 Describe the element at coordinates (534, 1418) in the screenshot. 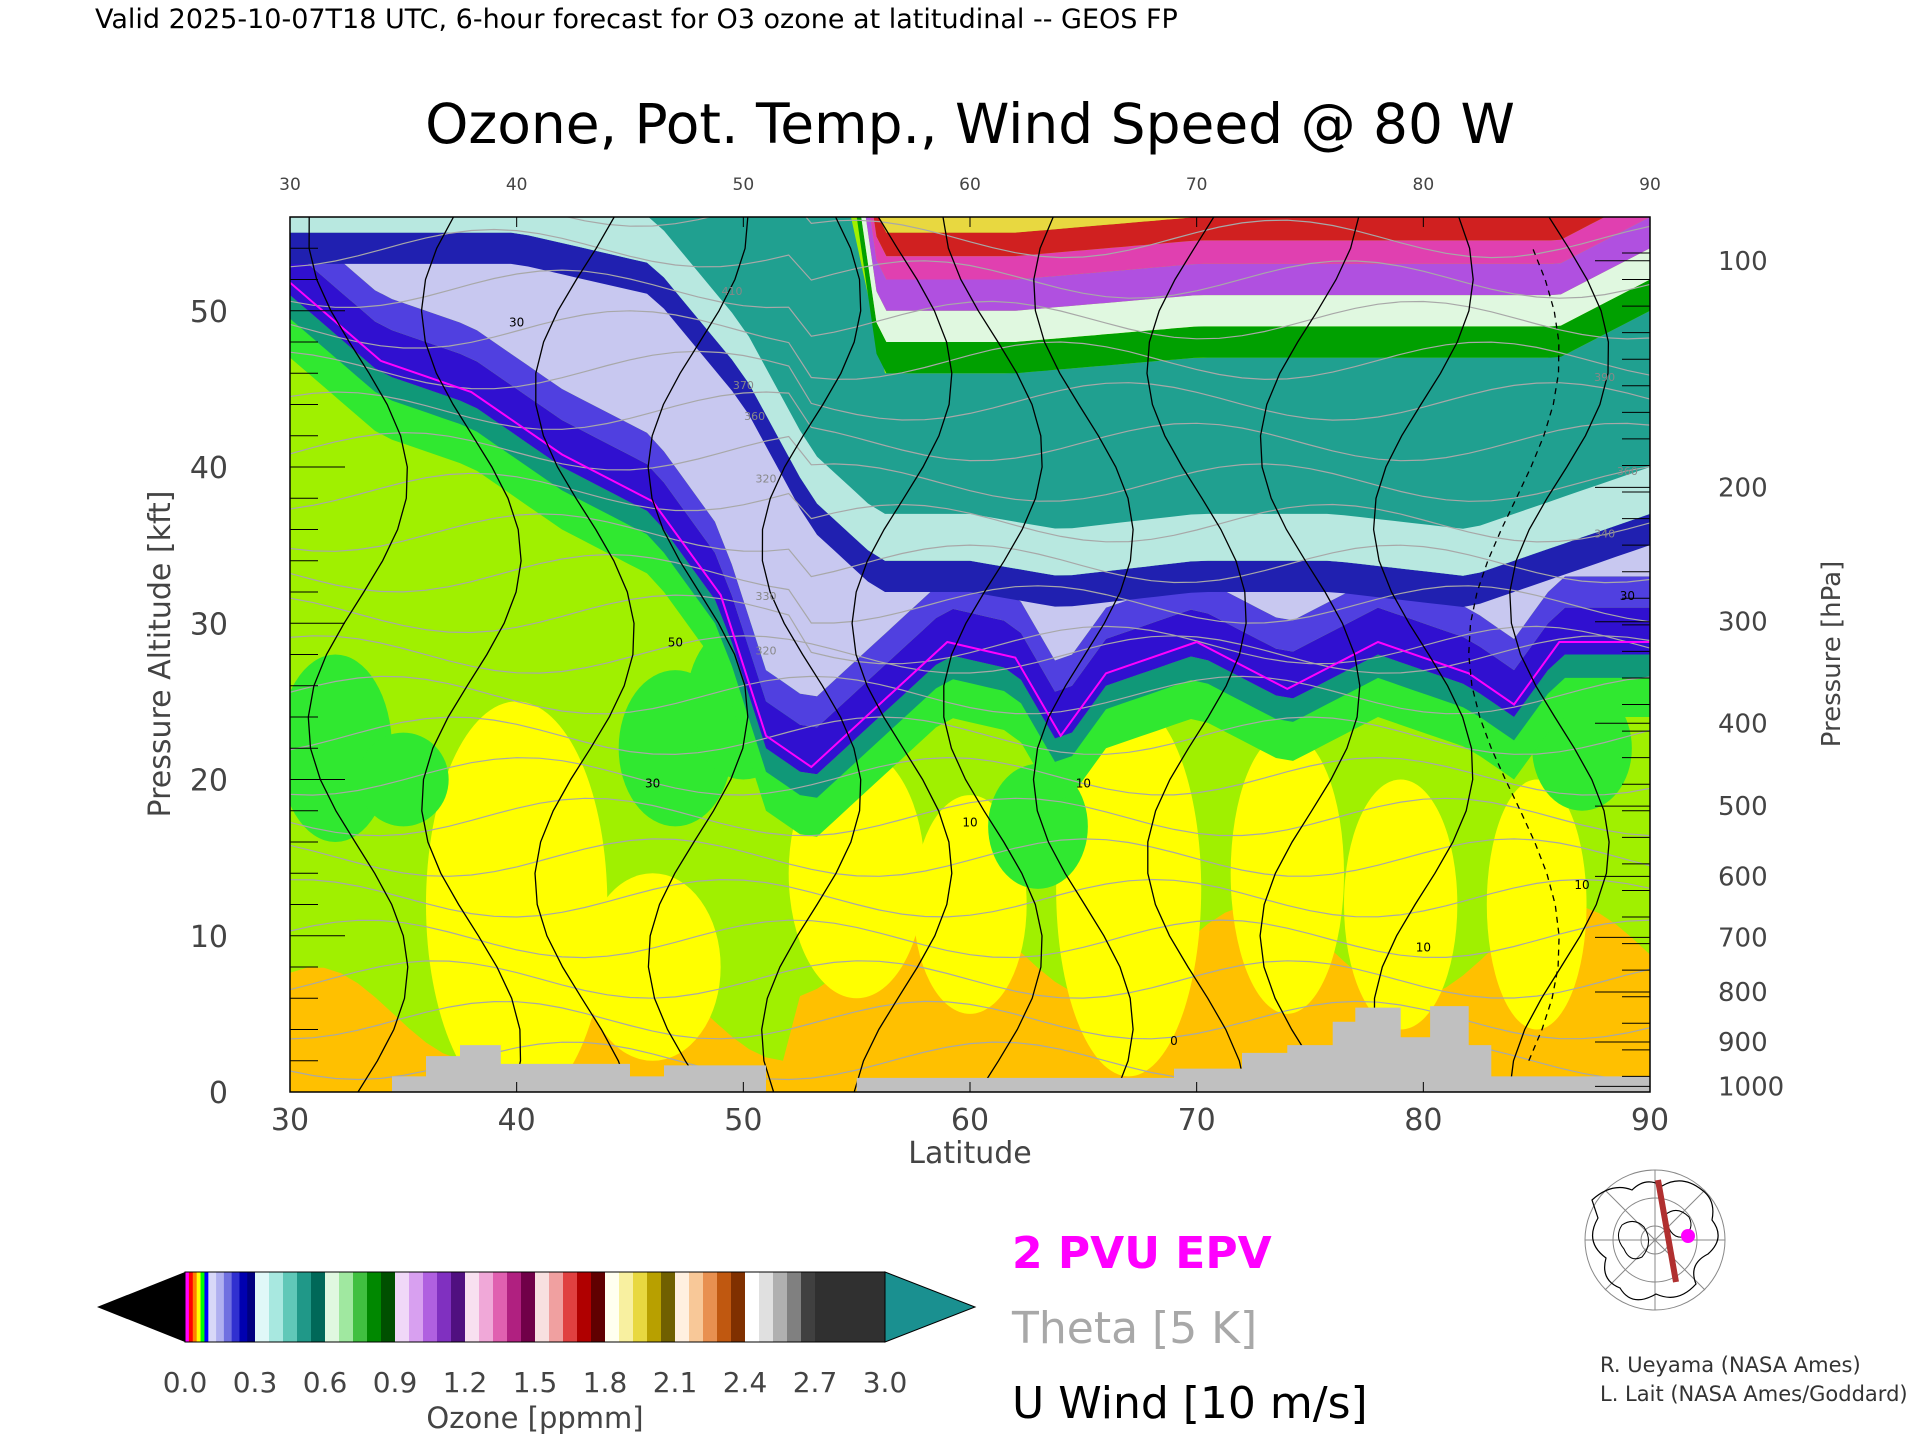

I see `colorbar-label: Ozone [ppmm]` at that location.